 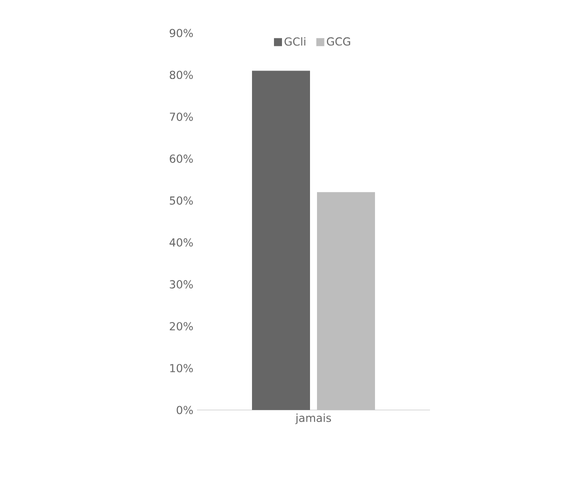 What do you see at coordinates (338, 41) in the screenshot?
I see `legend-label: GCG` at bounding box center [338, 41].